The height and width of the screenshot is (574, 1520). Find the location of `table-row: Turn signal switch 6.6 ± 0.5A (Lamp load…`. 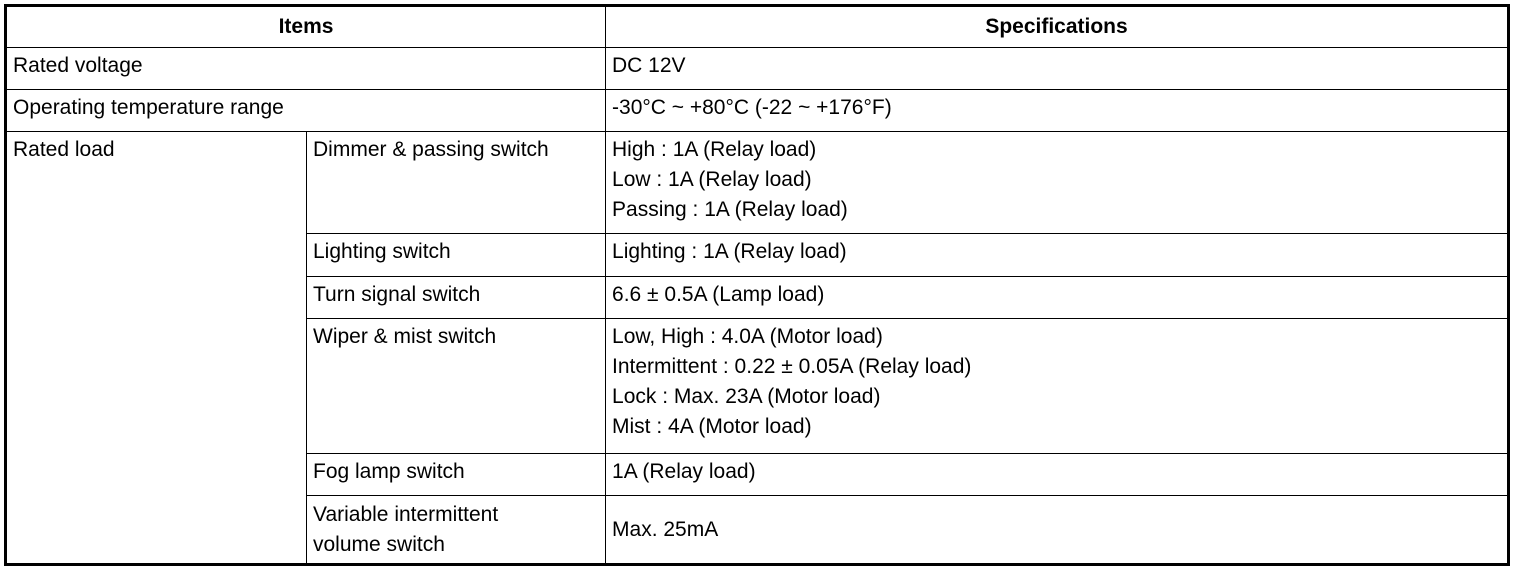

table-row: Turn signal switch 6.6 ± 0.5A (Lamp load… is located at coordinates (757, 297).